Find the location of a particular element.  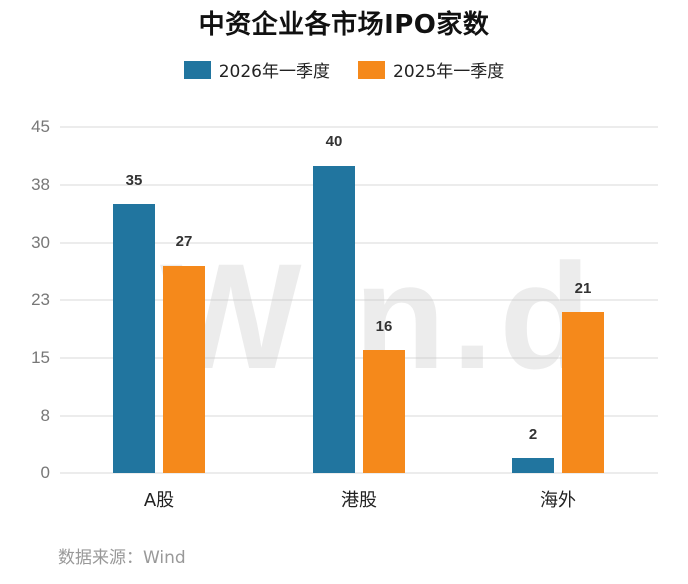

bar-label-a-share-2025: 27 is located at coordinates (184, 241).